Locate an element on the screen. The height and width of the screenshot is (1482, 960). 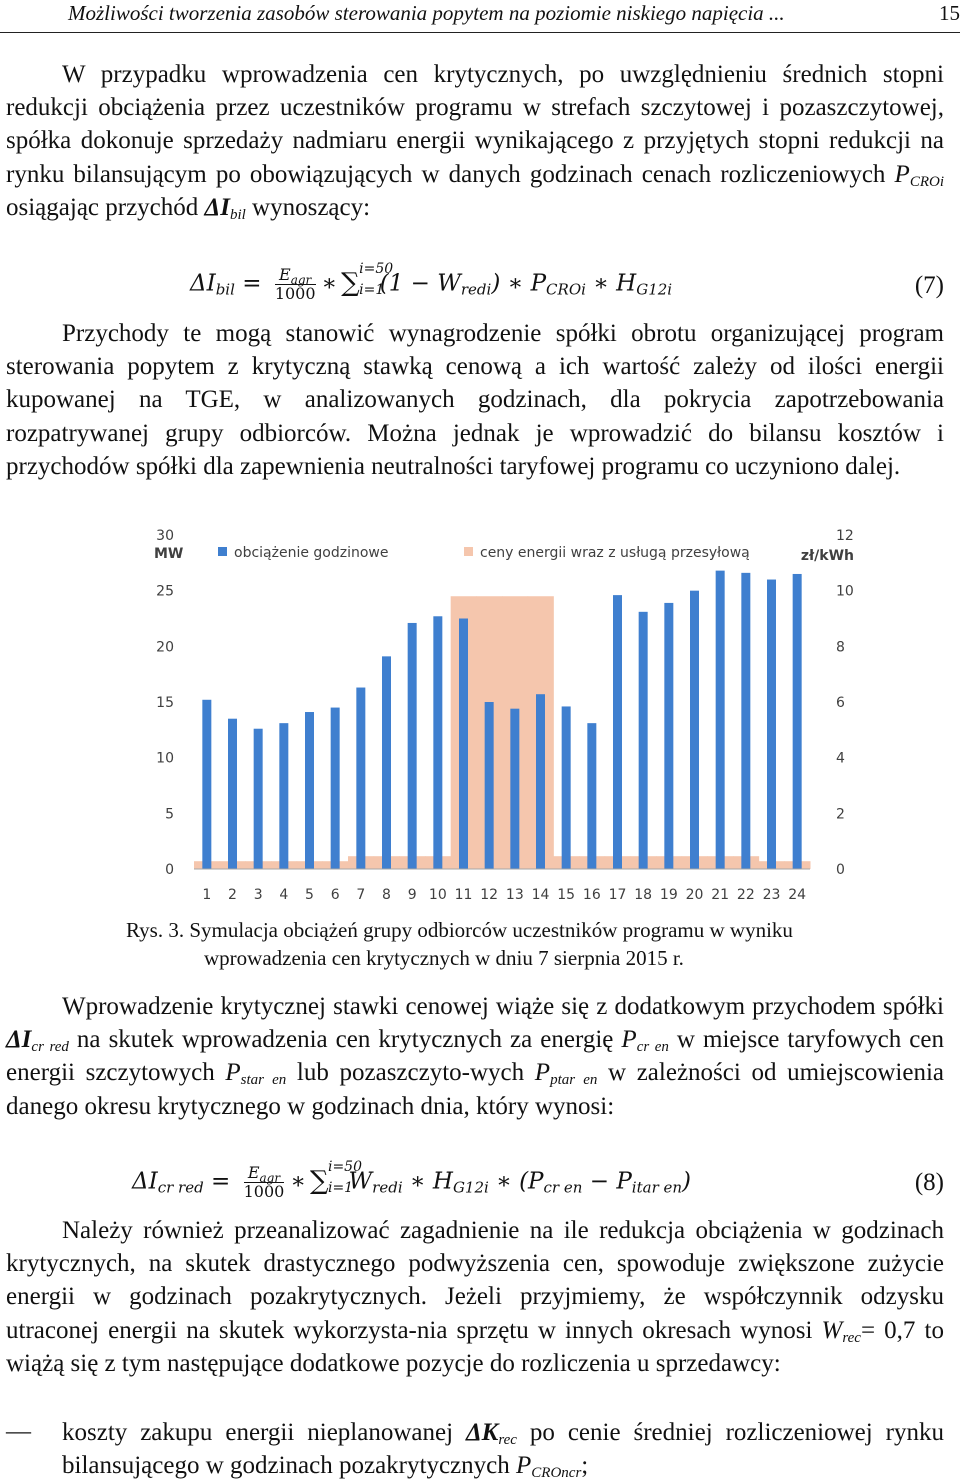
right-axis-unit: zł/kWh is located at coordinates (827, 556).